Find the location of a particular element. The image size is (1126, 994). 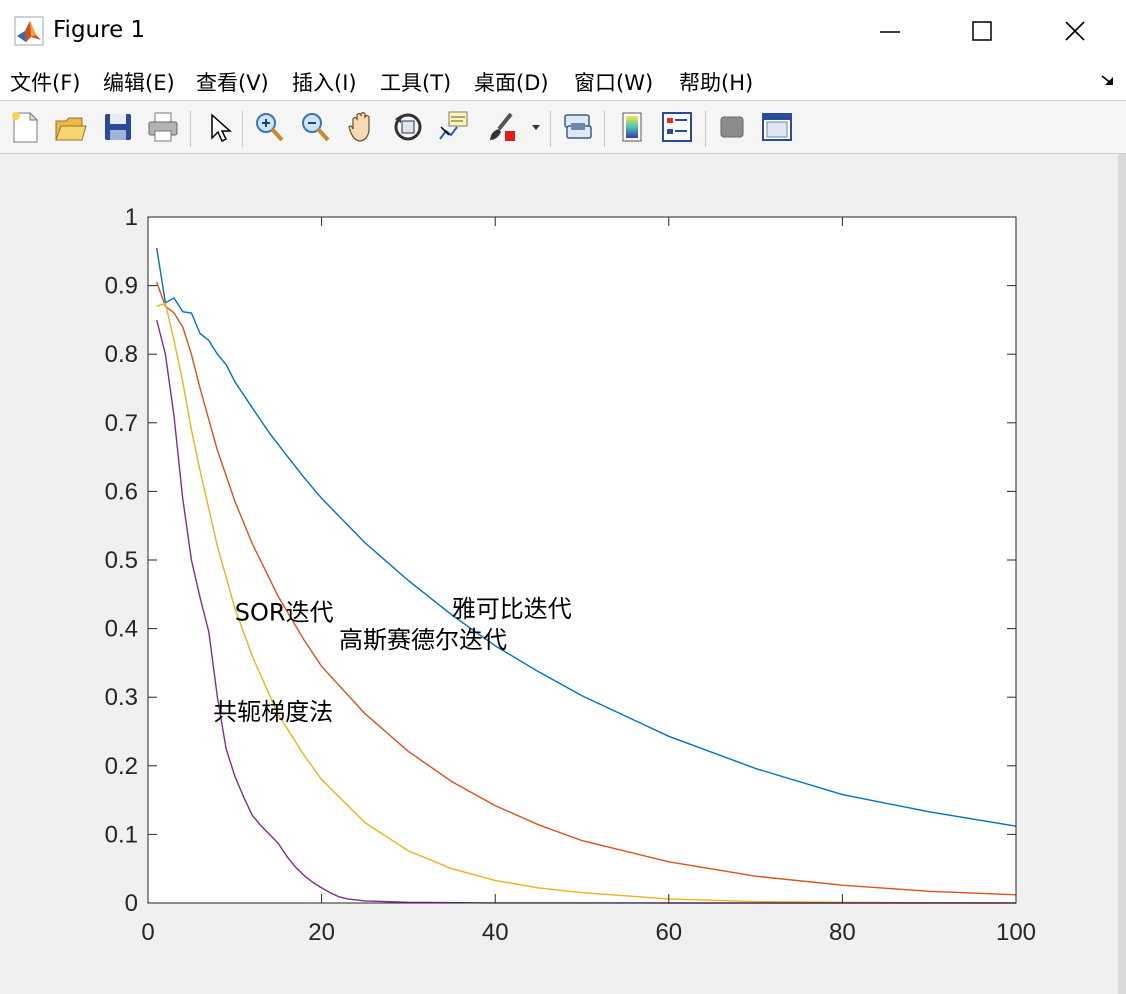

pointer-icon is located at coordinates (220, 127).